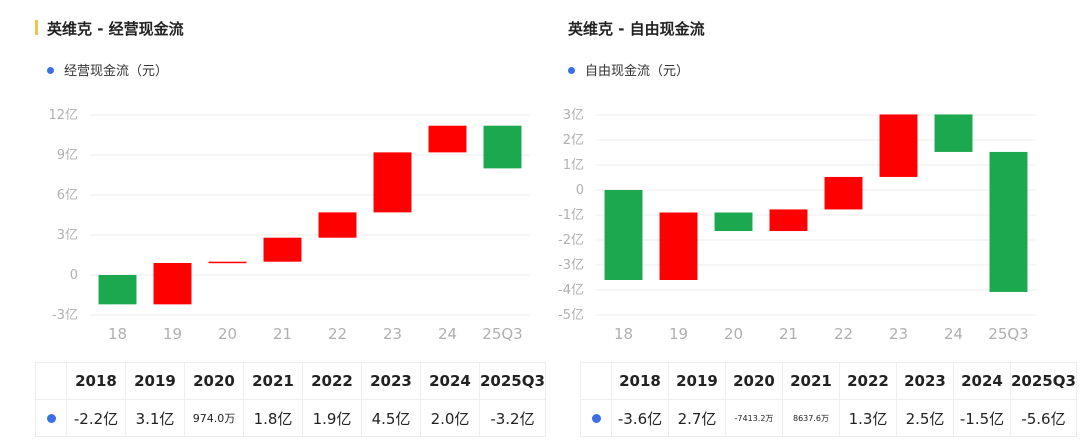  I want to click on y-tick-label: 2亿, so click(573, 140).